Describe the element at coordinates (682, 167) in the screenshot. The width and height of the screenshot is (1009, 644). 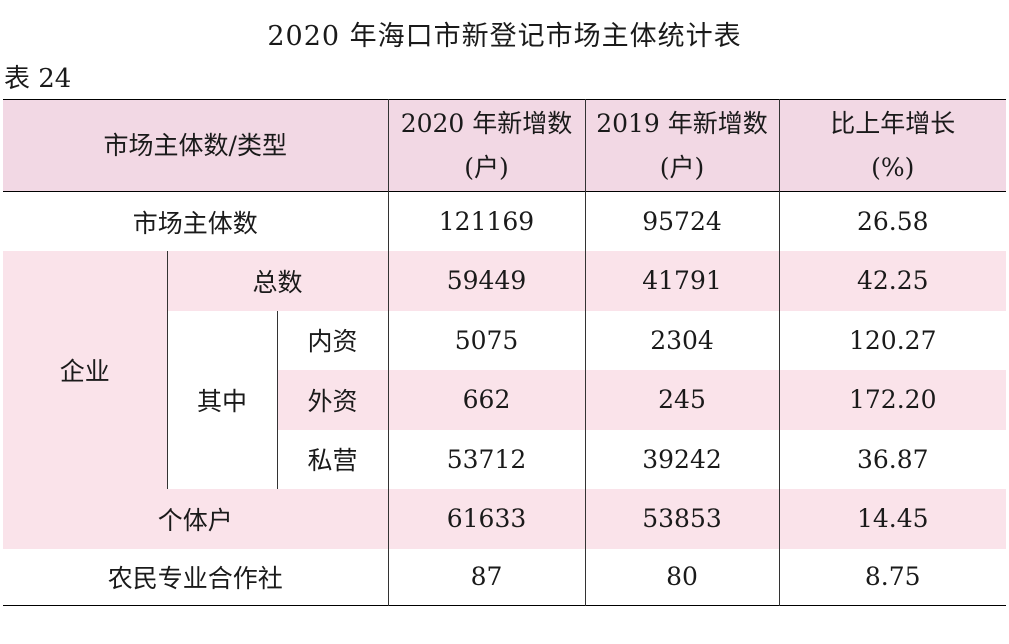
I see `header-2019-unit: (户)` at that location.